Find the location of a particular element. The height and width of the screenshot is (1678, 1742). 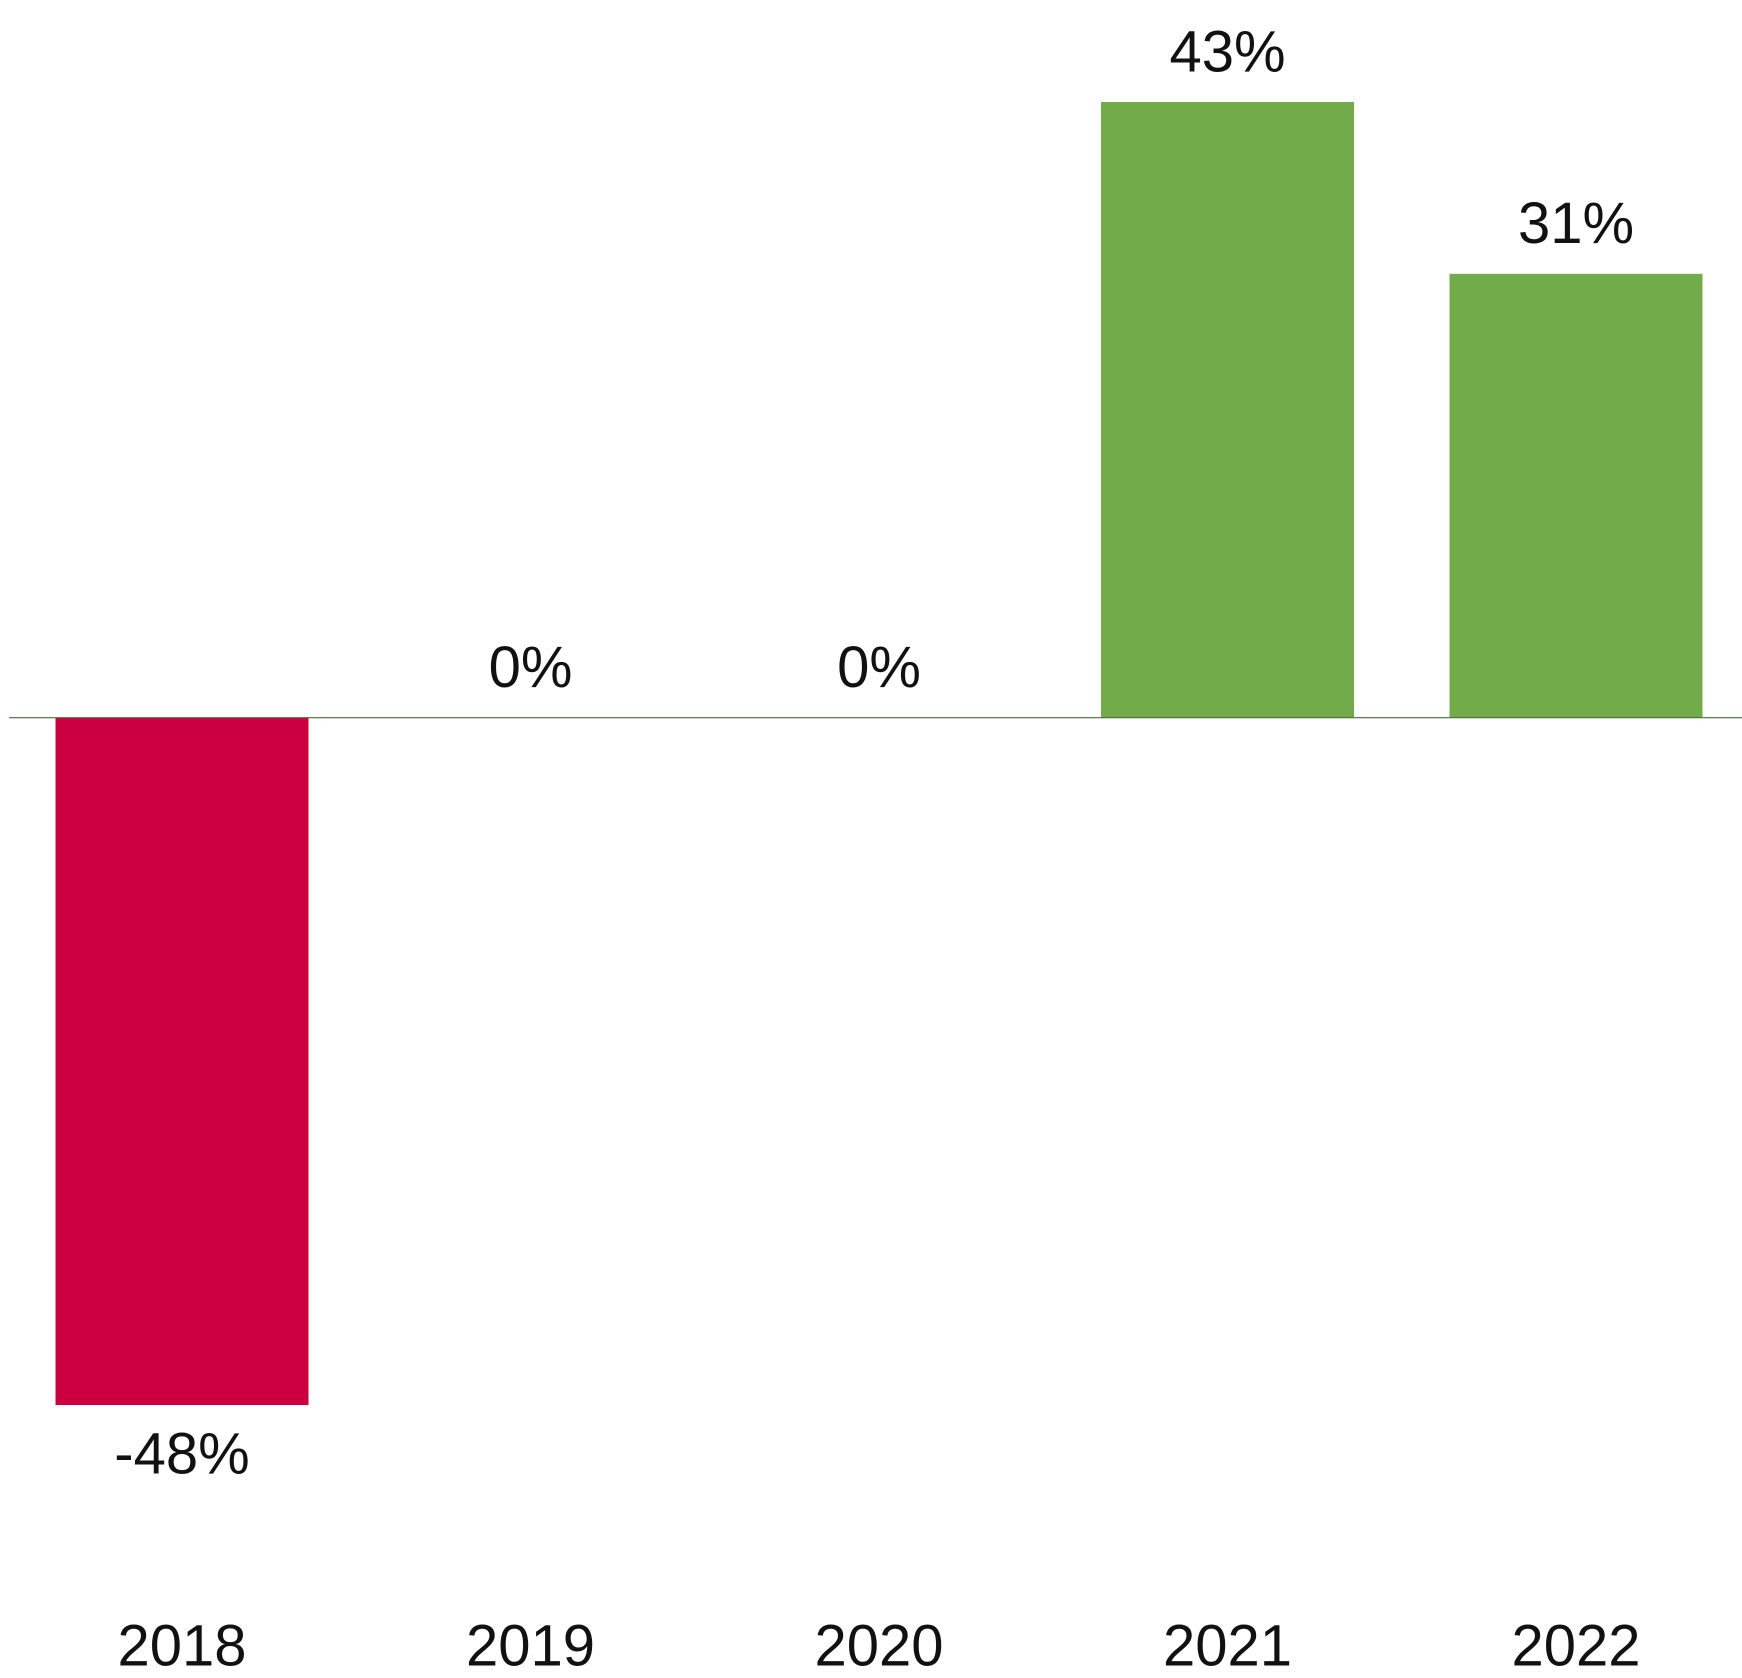

data-label: 43% is located at coordinates (1227, 51).